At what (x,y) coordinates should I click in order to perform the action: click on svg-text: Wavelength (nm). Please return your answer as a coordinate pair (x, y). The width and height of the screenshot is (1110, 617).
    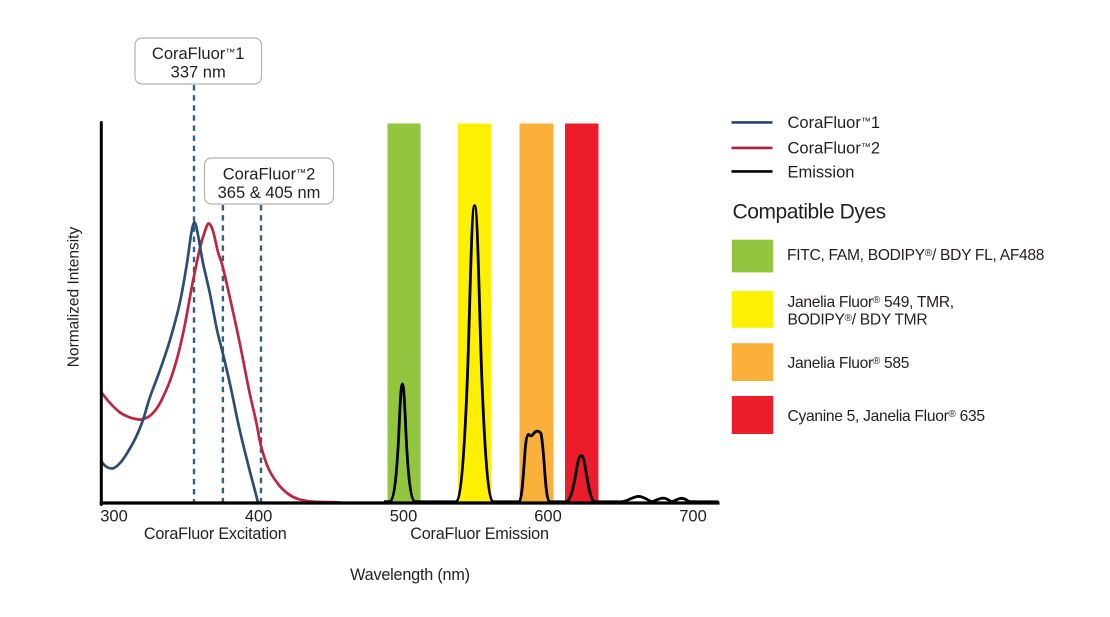
    Looking at the image, I should click on (410, 575).